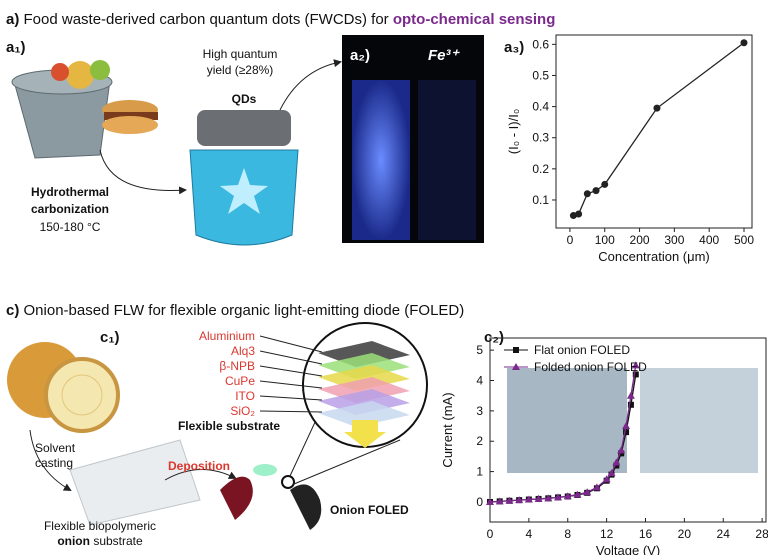 The width and height of the screenshot is (768, 555). What do you see at coordinates (685, 534) in the screenshot?
I see `x-tick-label: 20` at bounding box center [685, 534].